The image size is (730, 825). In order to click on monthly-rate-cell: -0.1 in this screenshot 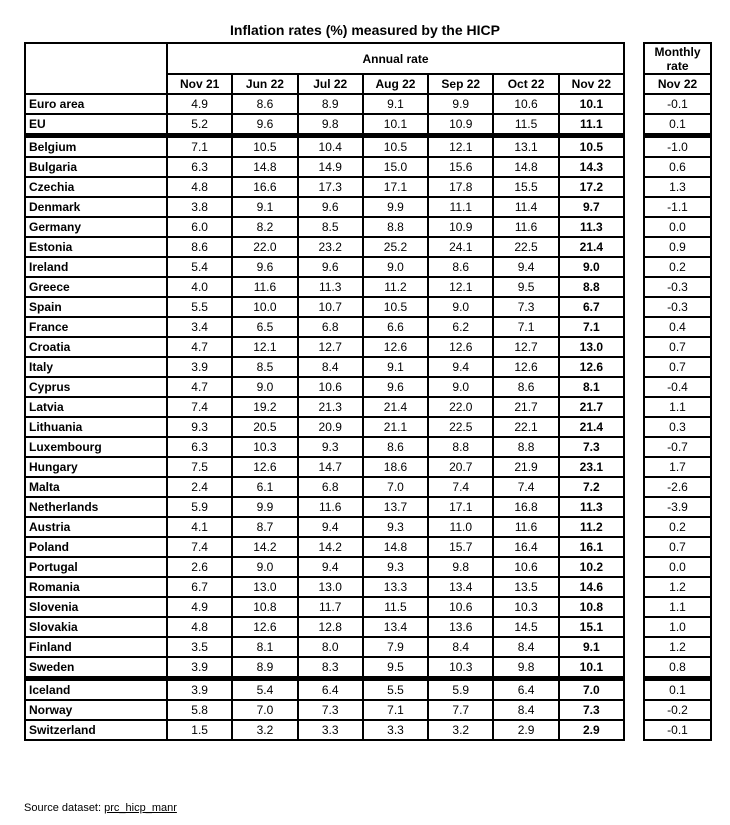, I will do `click(677, 104)`.